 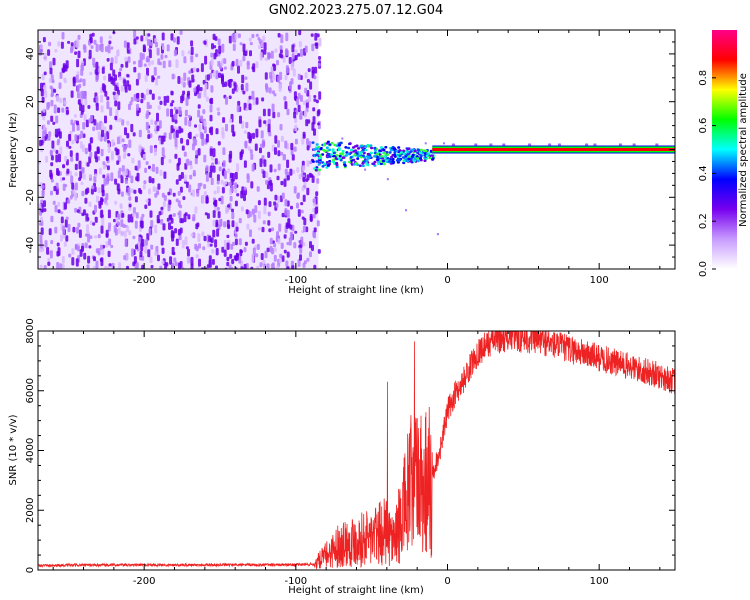 I want to click on colorbar-label: Normalized spectral amplitude, so click(x=743, y=150).